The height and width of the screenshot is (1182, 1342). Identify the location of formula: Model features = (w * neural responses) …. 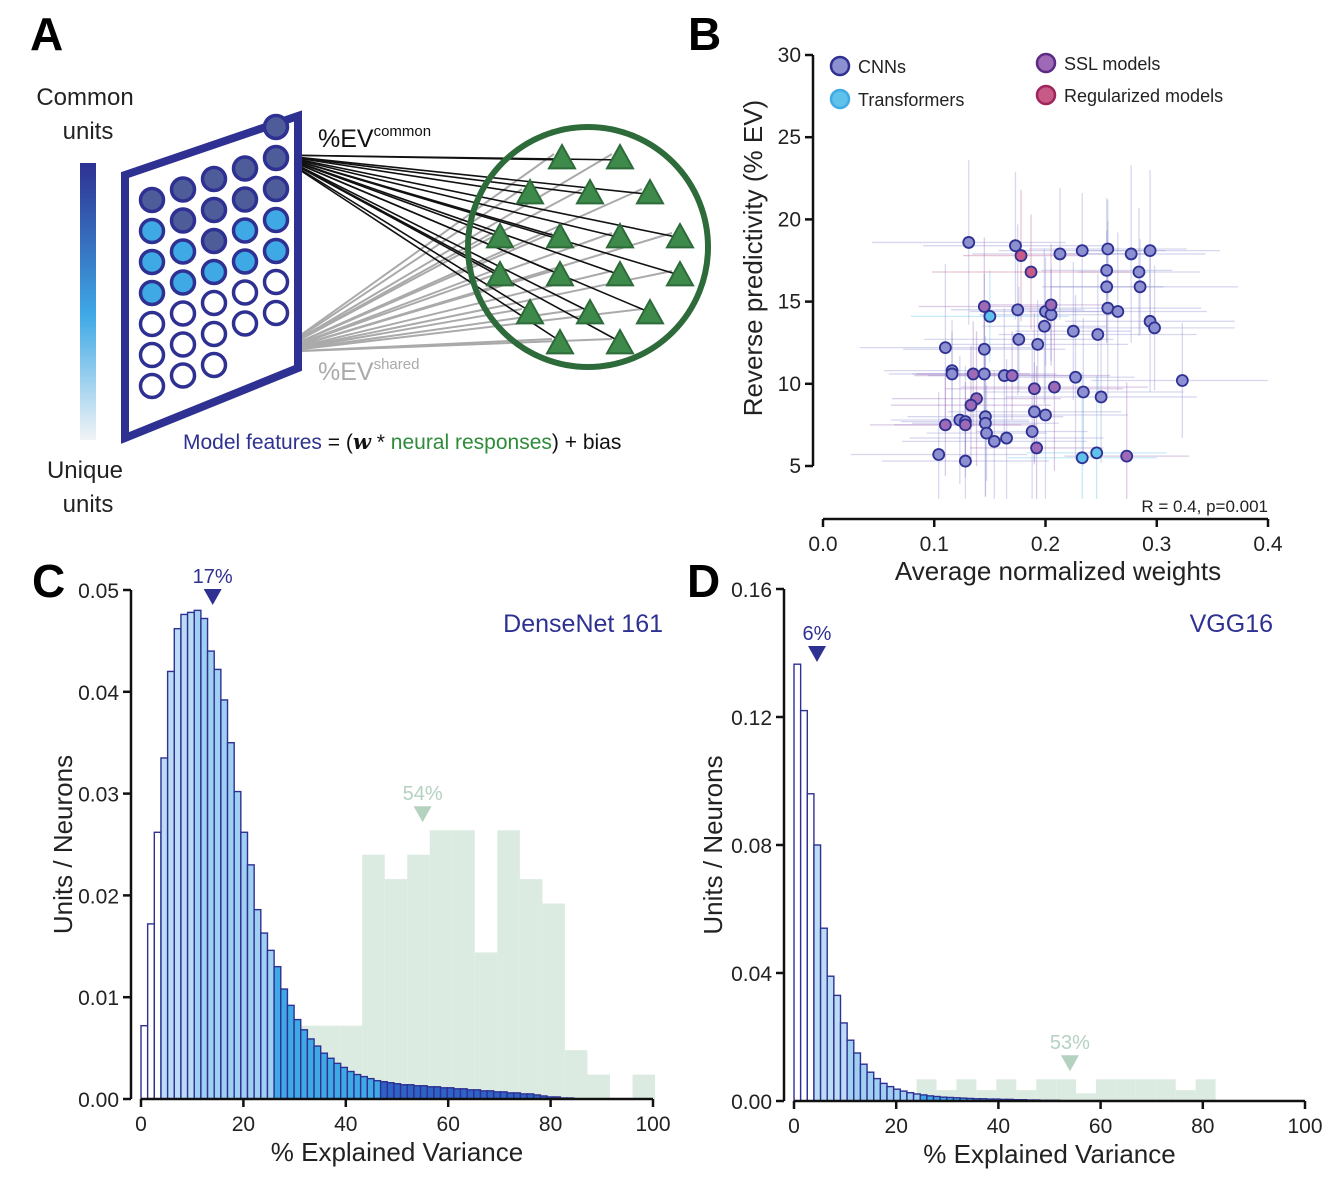
(402, 441).